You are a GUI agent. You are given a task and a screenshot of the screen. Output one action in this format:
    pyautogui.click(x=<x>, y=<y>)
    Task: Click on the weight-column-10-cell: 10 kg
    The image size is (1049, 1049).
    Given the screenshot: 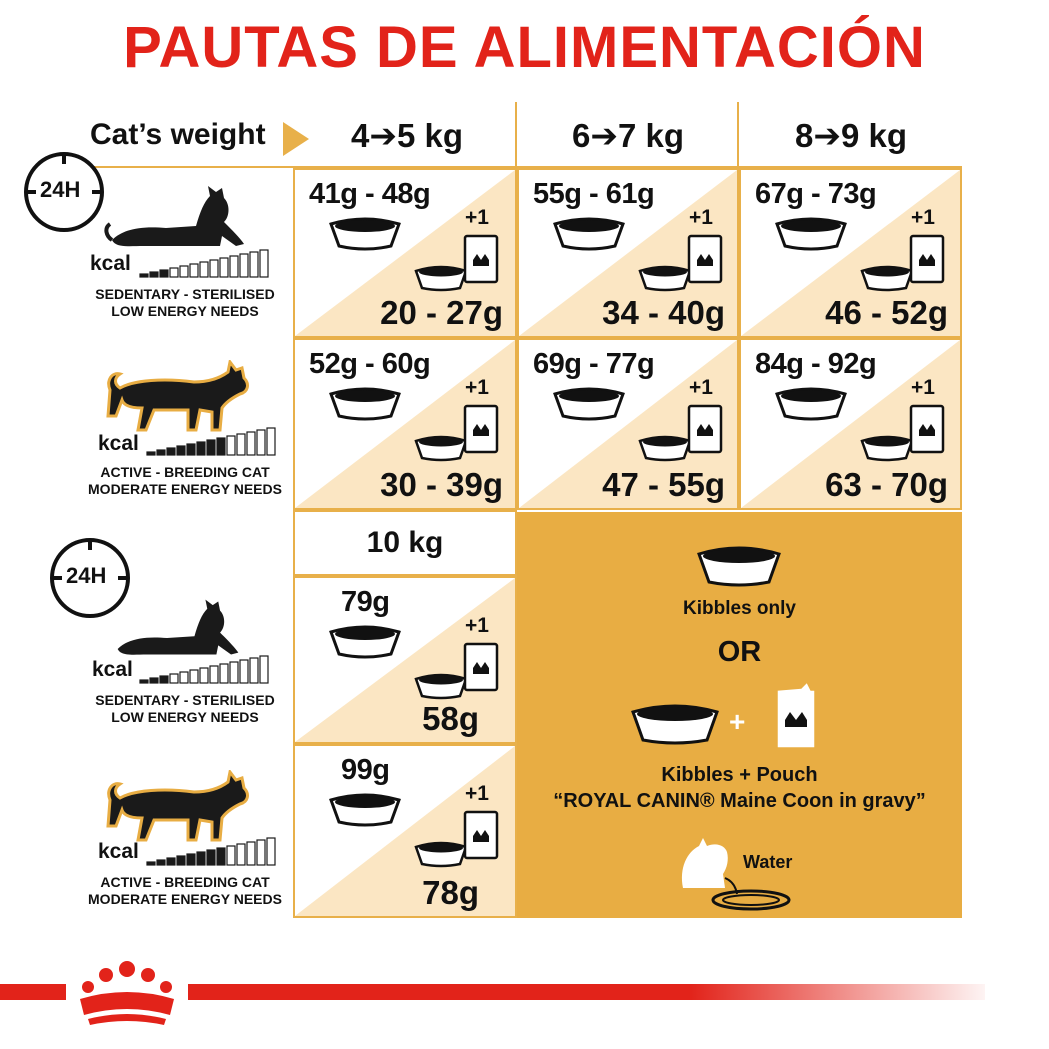 What is the action you would take?
    pyautogui.click(x=405, y=543)
    